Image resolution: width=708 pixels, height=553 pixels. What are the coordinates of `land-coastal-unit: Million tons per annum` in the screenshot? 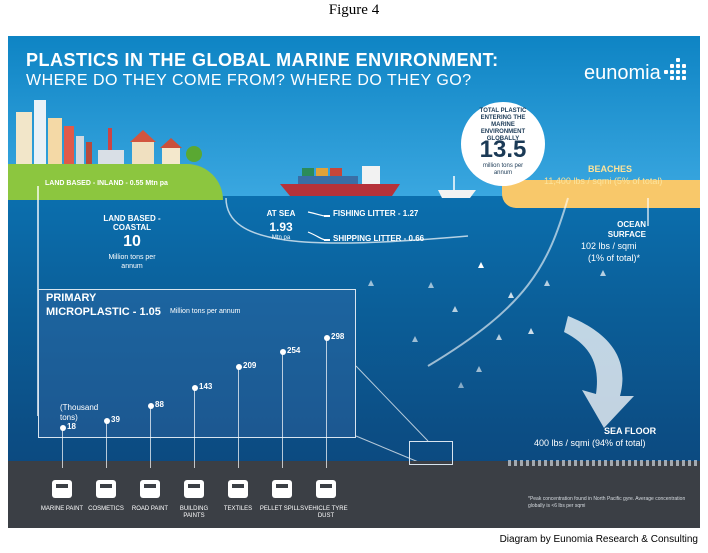 It's located at (132, 262).